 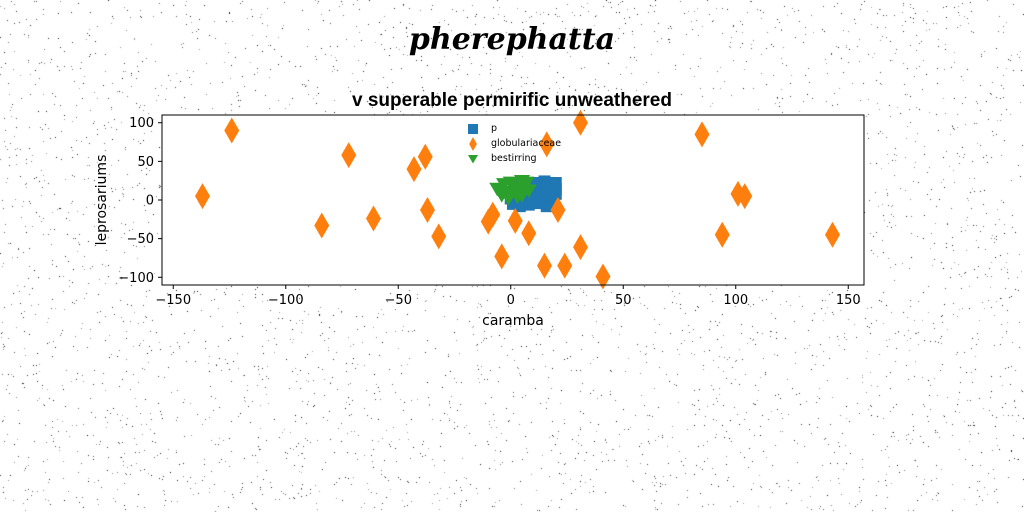 I want to click on legend-label-globulariaceae: globulariaceae, so click(x=526, y=143).